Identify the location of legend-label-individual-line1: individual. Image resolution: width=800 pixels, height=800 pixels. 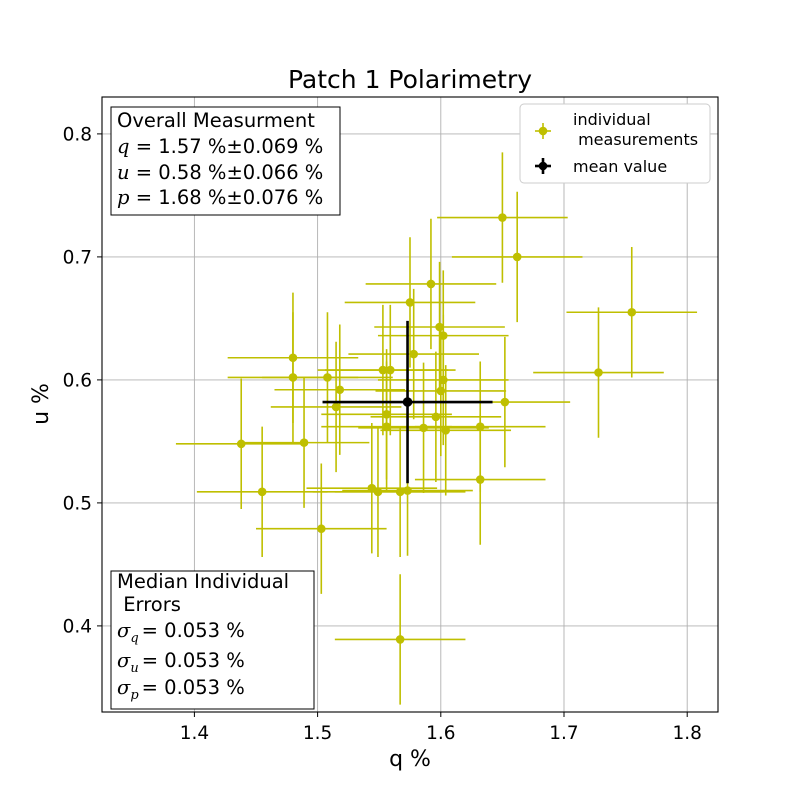
(612, 119).